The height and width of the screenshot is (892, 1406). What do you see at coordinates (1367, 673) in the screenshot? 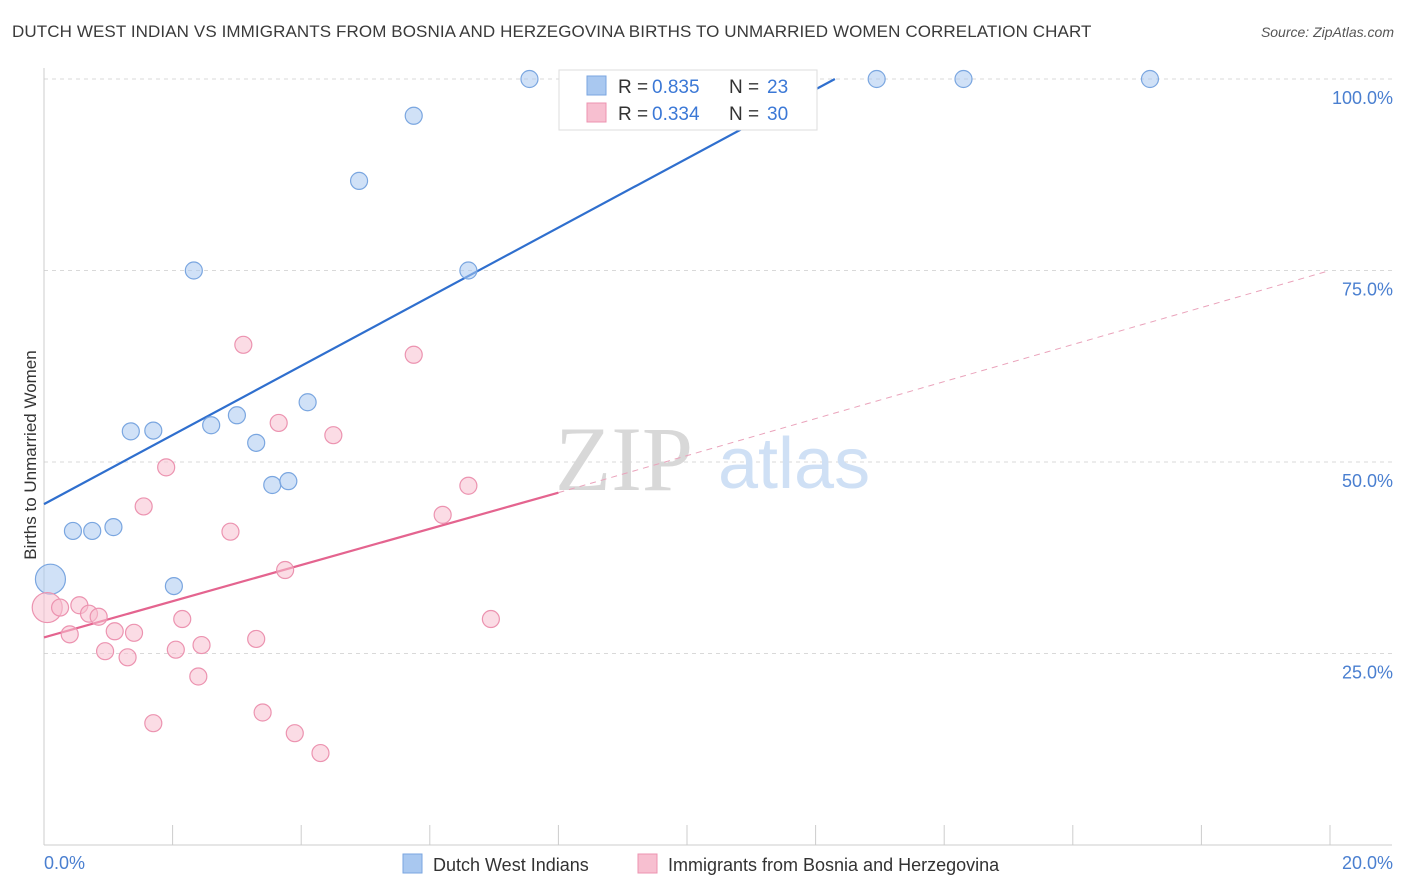
I see `y-tick-label: 25.0%` at bounding box center [1367, 673].